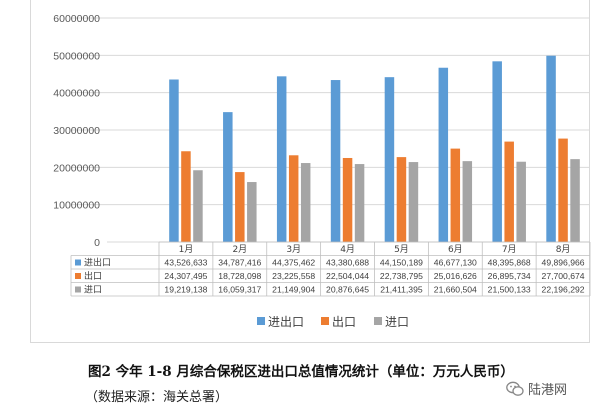 Image resolution: width=608 pixels, height=412 pixels. What do you see at coordinates (252, 212) in the screenshot?
I see `bar-进口-2月` at bounding box center [252, 212].